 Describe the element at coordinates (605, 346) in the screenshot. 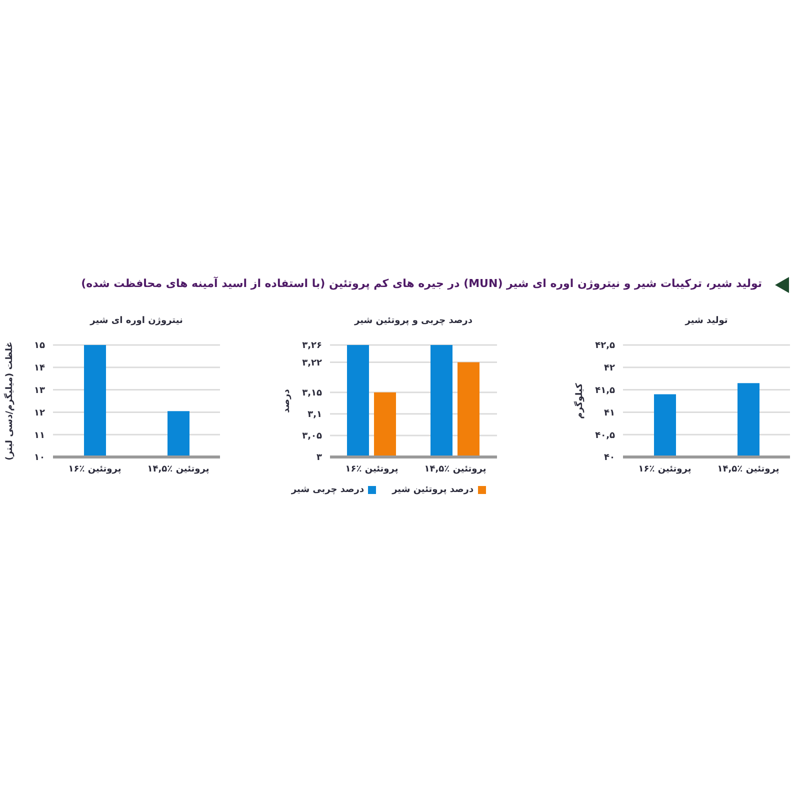

I see `y-tick-label: ۴۲,۵` at that location.